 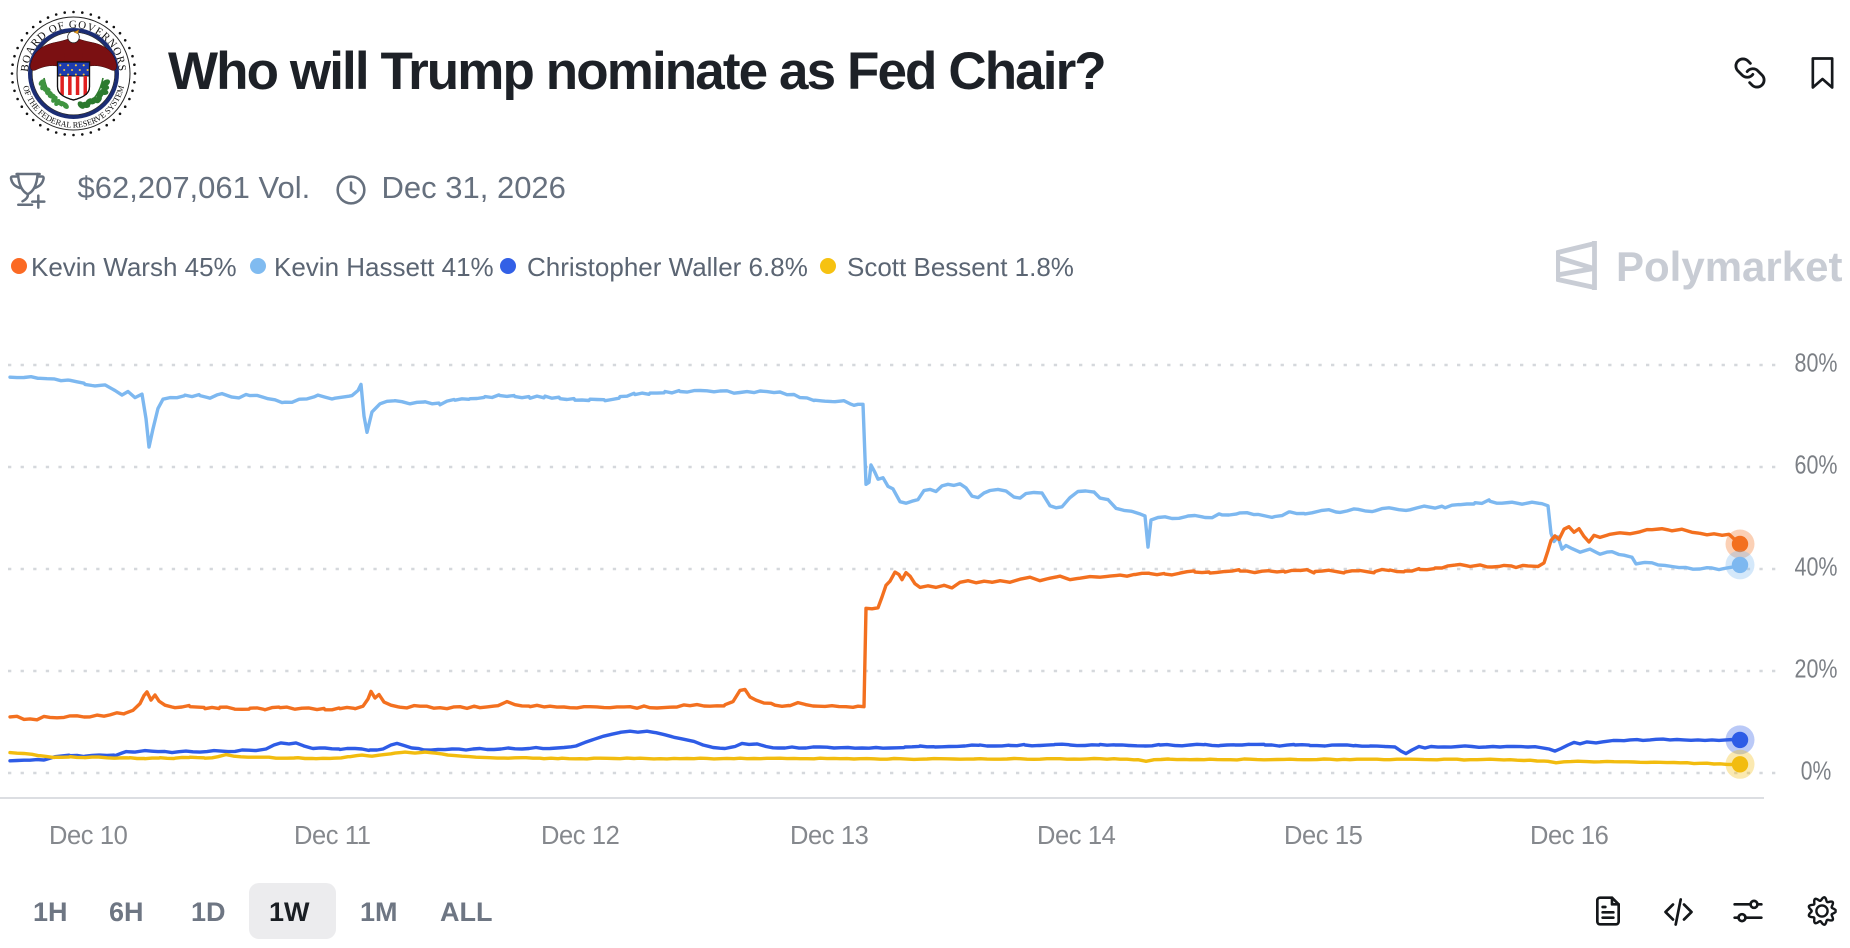 What do you see at coordinates (1816, 465) in the screenshot?
I see `svg-text: 60%` at bounding box center [1816, 465].